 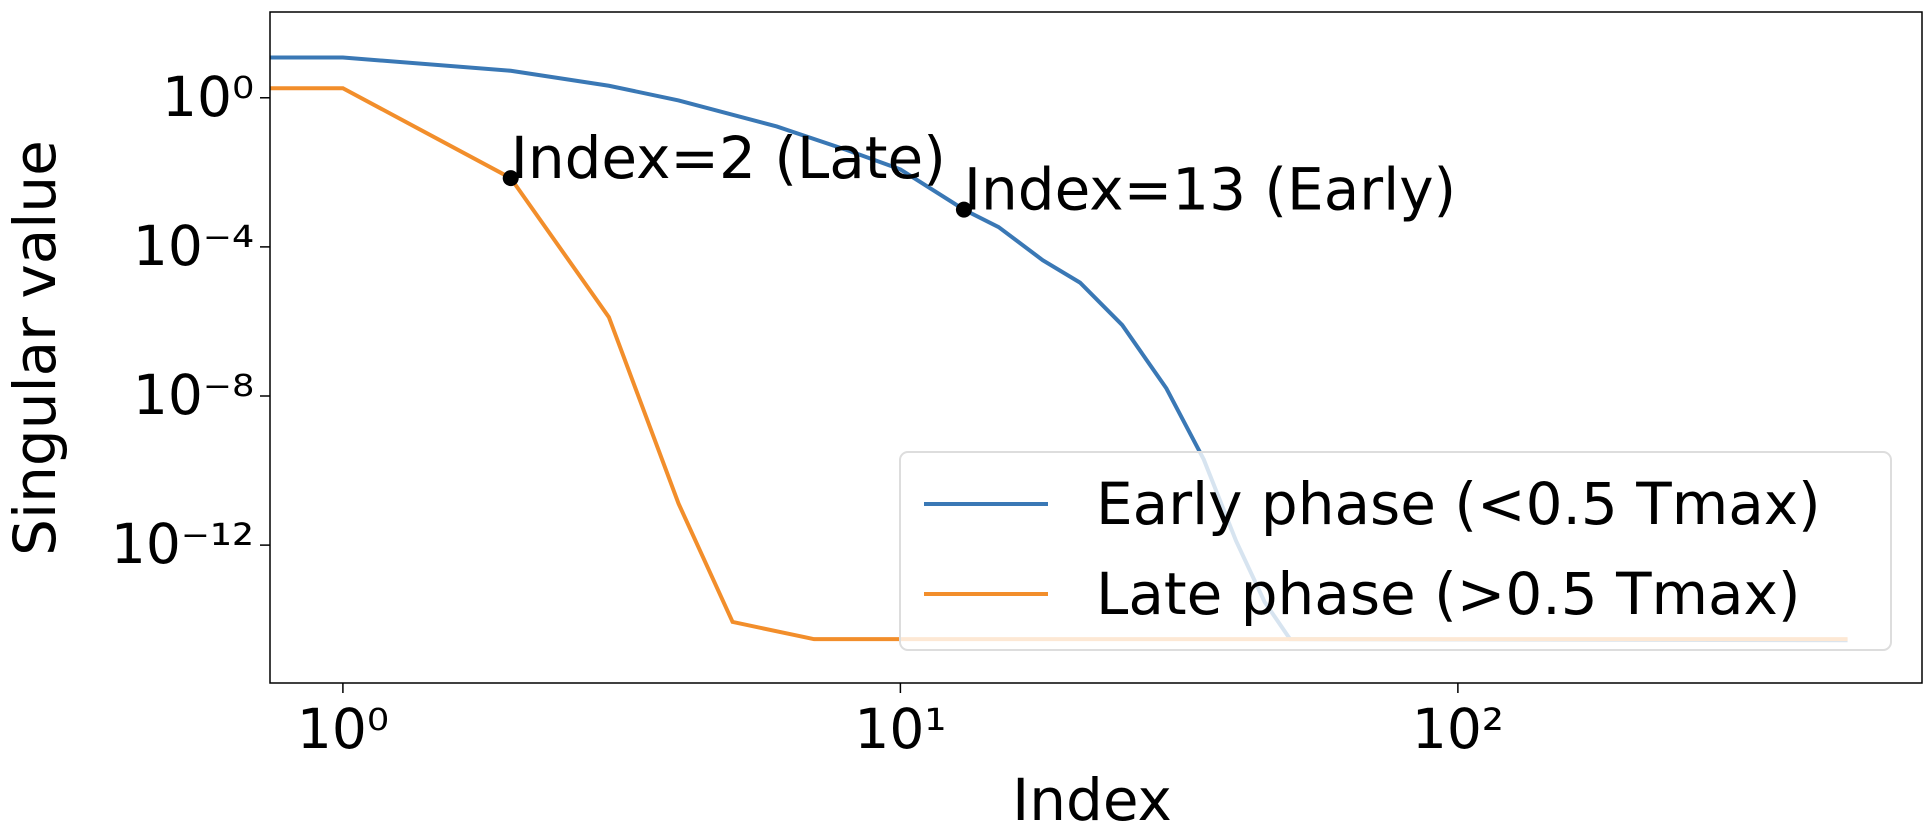 What do you see at coordinates (1092, 800) in the screenshot?
I see `x-axis-label: Index` at bounding box center [1092, 800].